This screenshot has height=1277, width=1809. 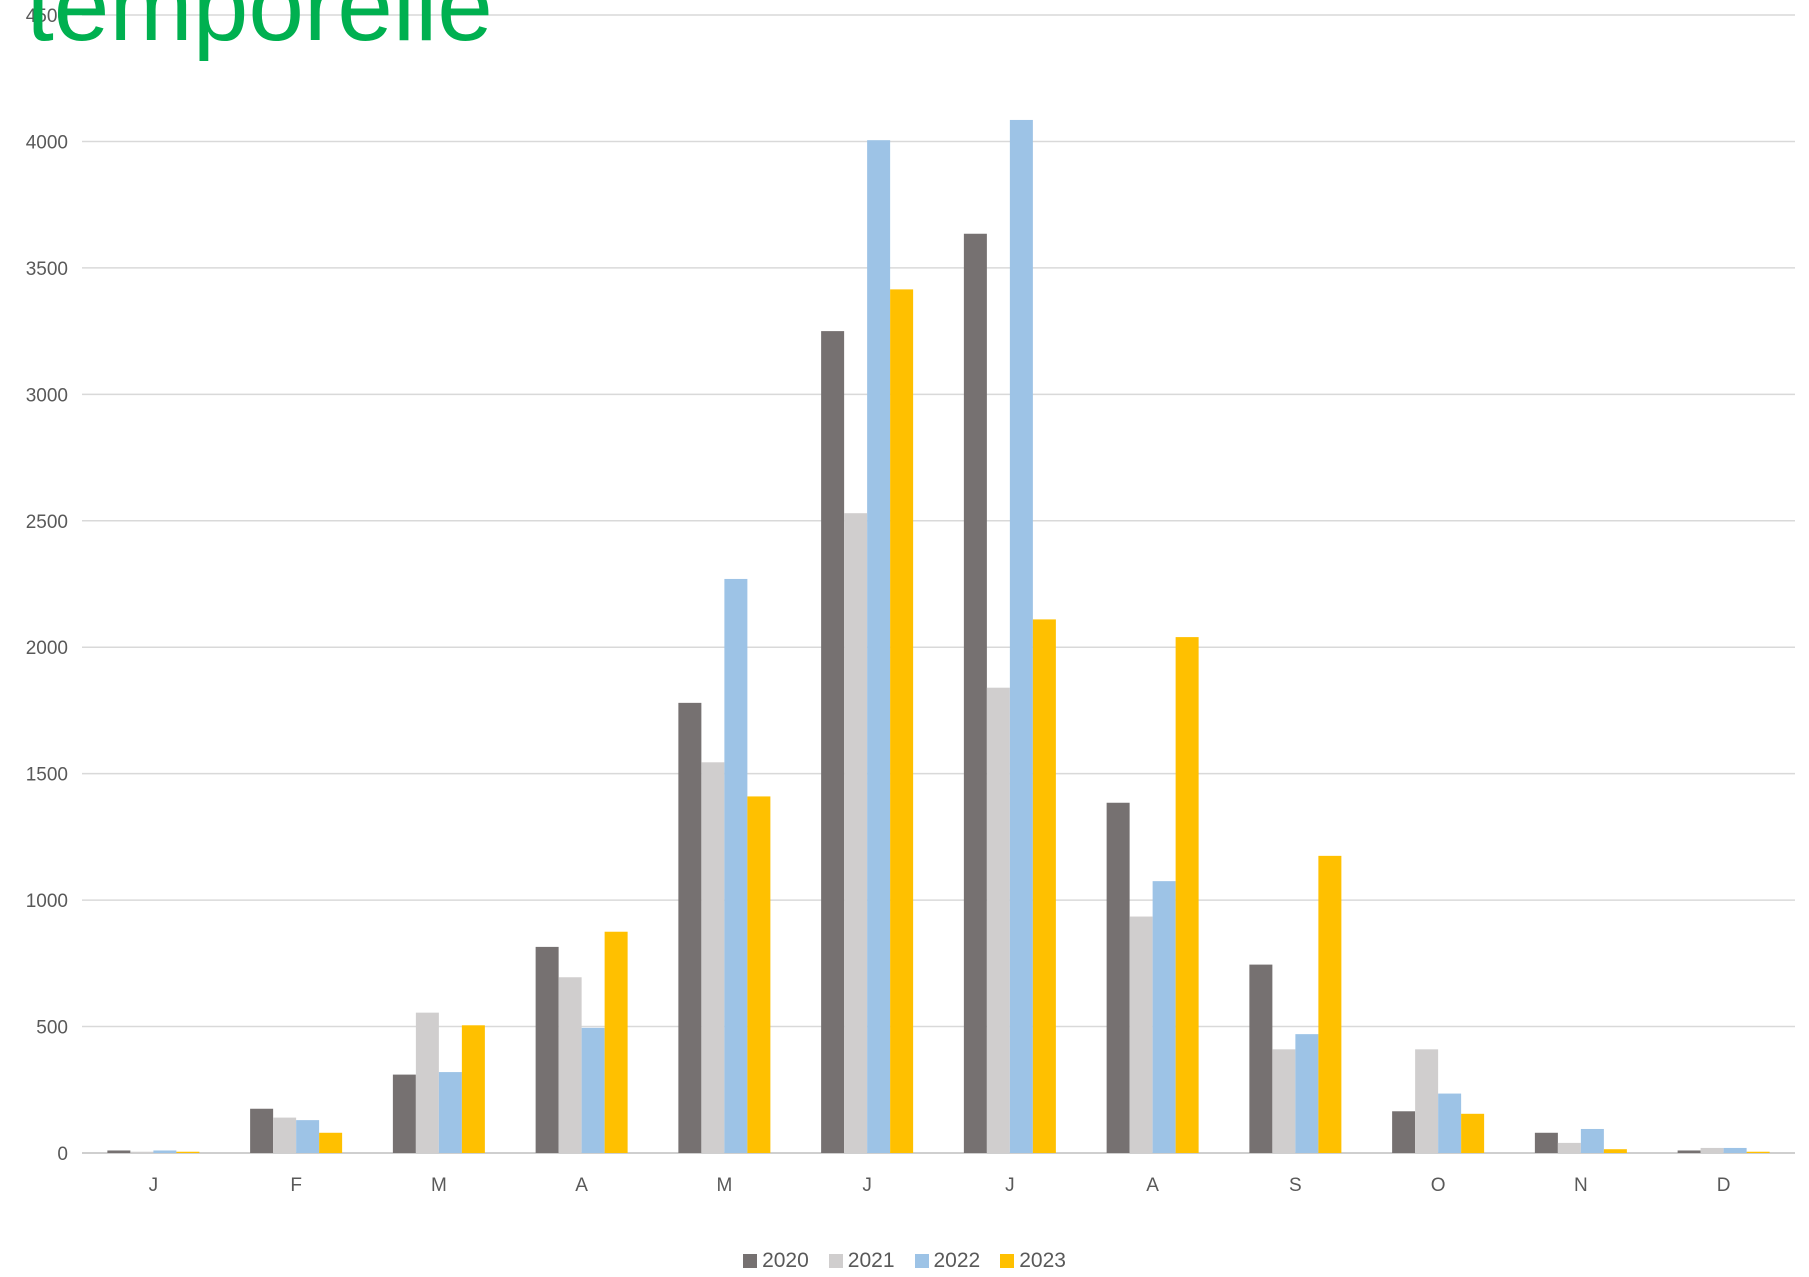 What do you see at coordinates (47, 269) in the screenshot?
I see `y-tick-label: 3500` at bounding box center [47, 269].